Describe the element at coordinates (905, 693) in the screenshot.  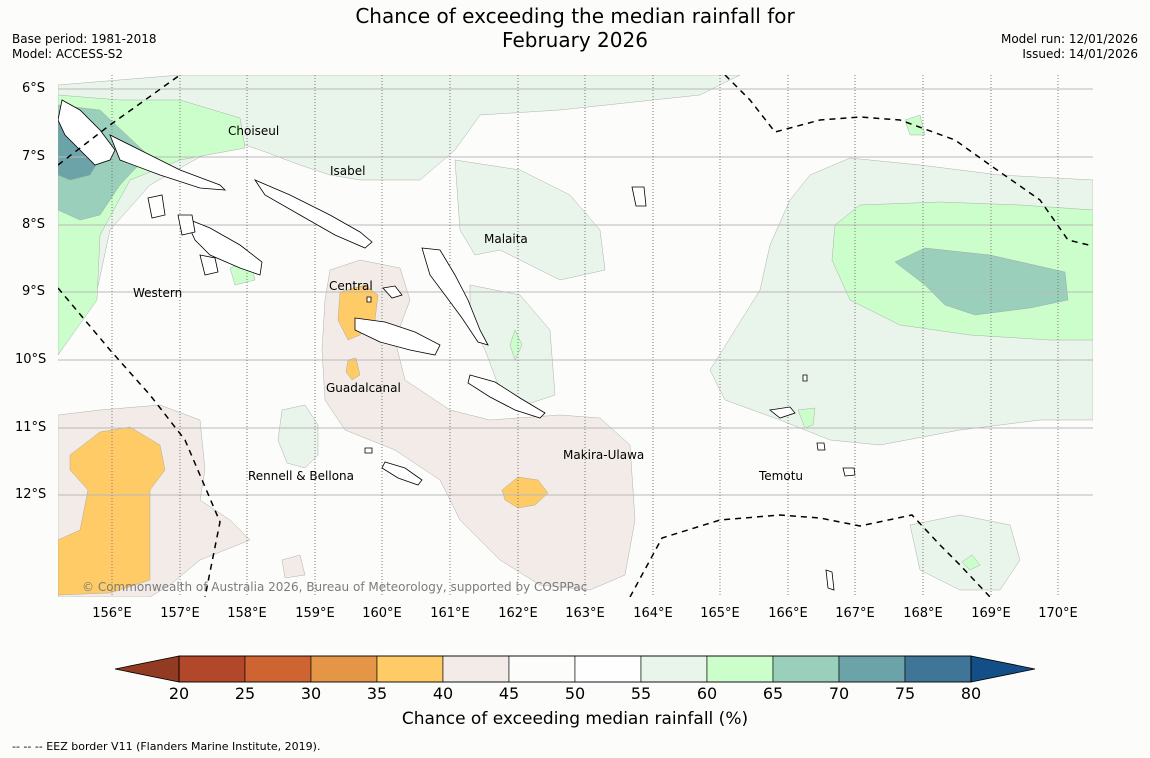
I see `colorbar-tick-75: 75` at that location.